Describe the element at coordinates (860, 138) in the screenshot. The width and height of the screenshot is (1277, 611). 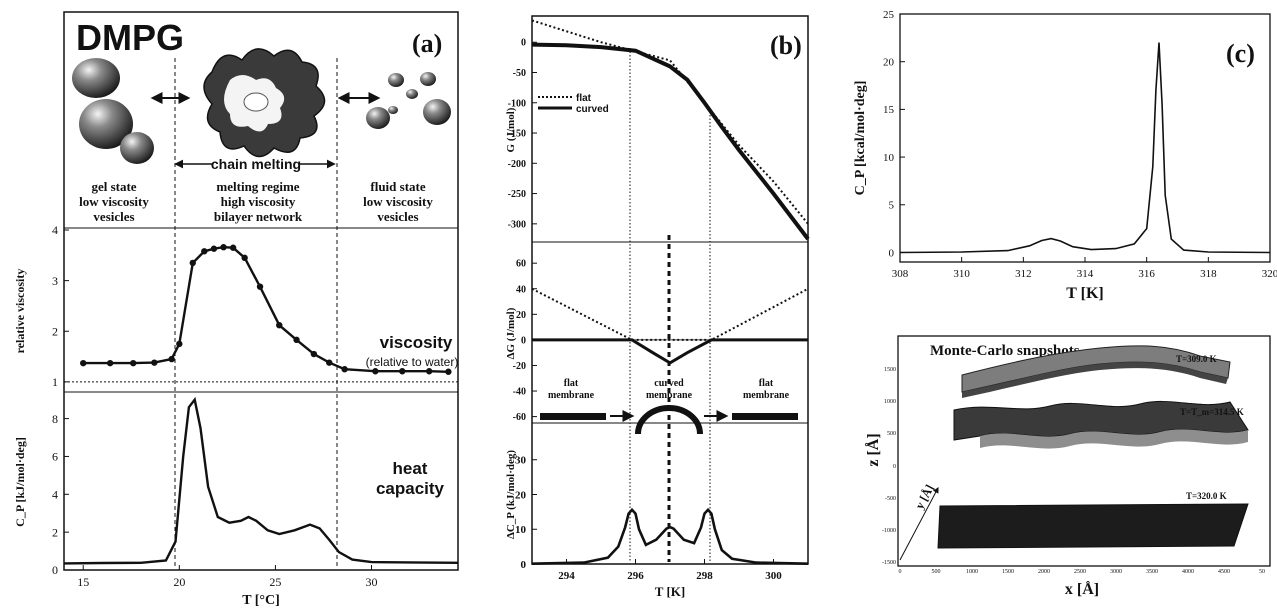
I see `y-axis-label: C_P [kcal/mol·deg]` at that location.